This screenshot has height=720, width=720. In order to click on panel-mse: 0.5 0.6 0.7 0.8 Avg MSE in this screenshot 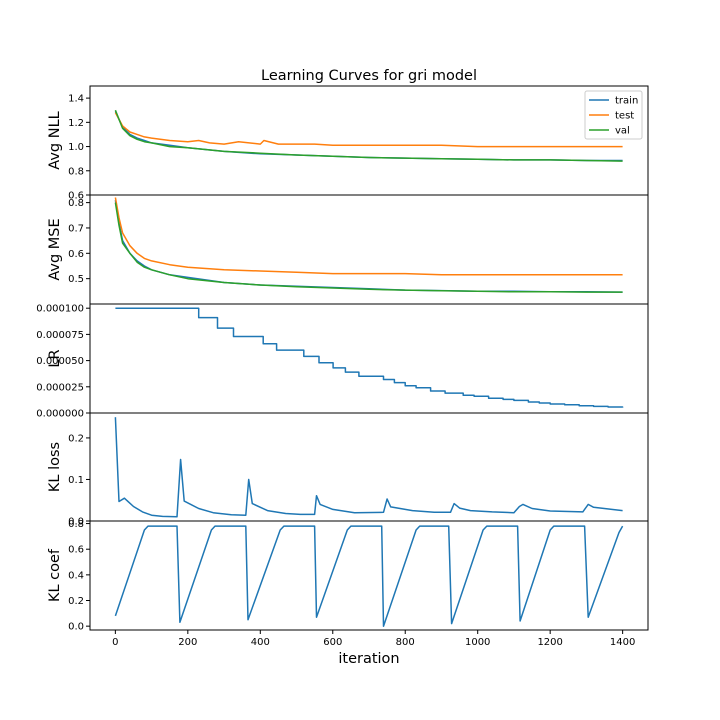, I will do `click(348, 249)`.